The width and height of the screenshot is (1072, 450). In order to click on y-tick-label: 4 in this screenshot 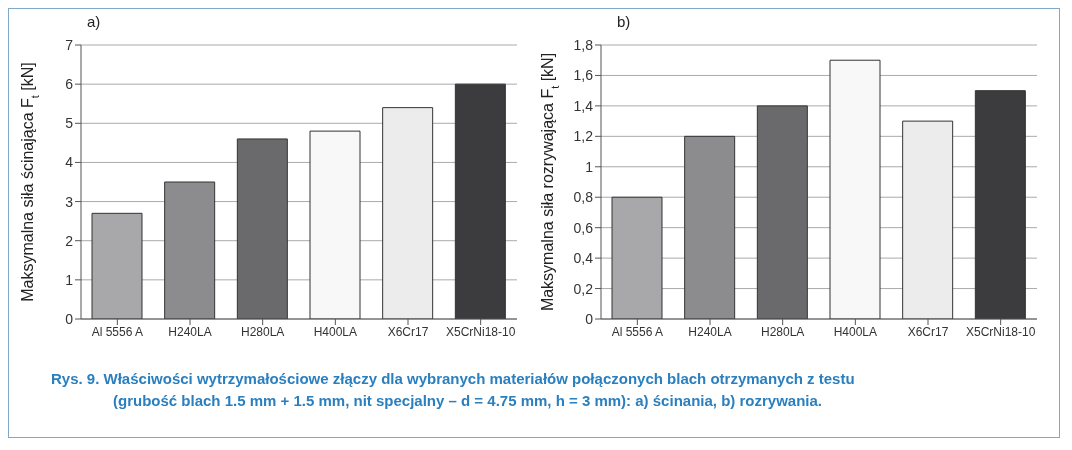, I will do `click(69, 162)`.